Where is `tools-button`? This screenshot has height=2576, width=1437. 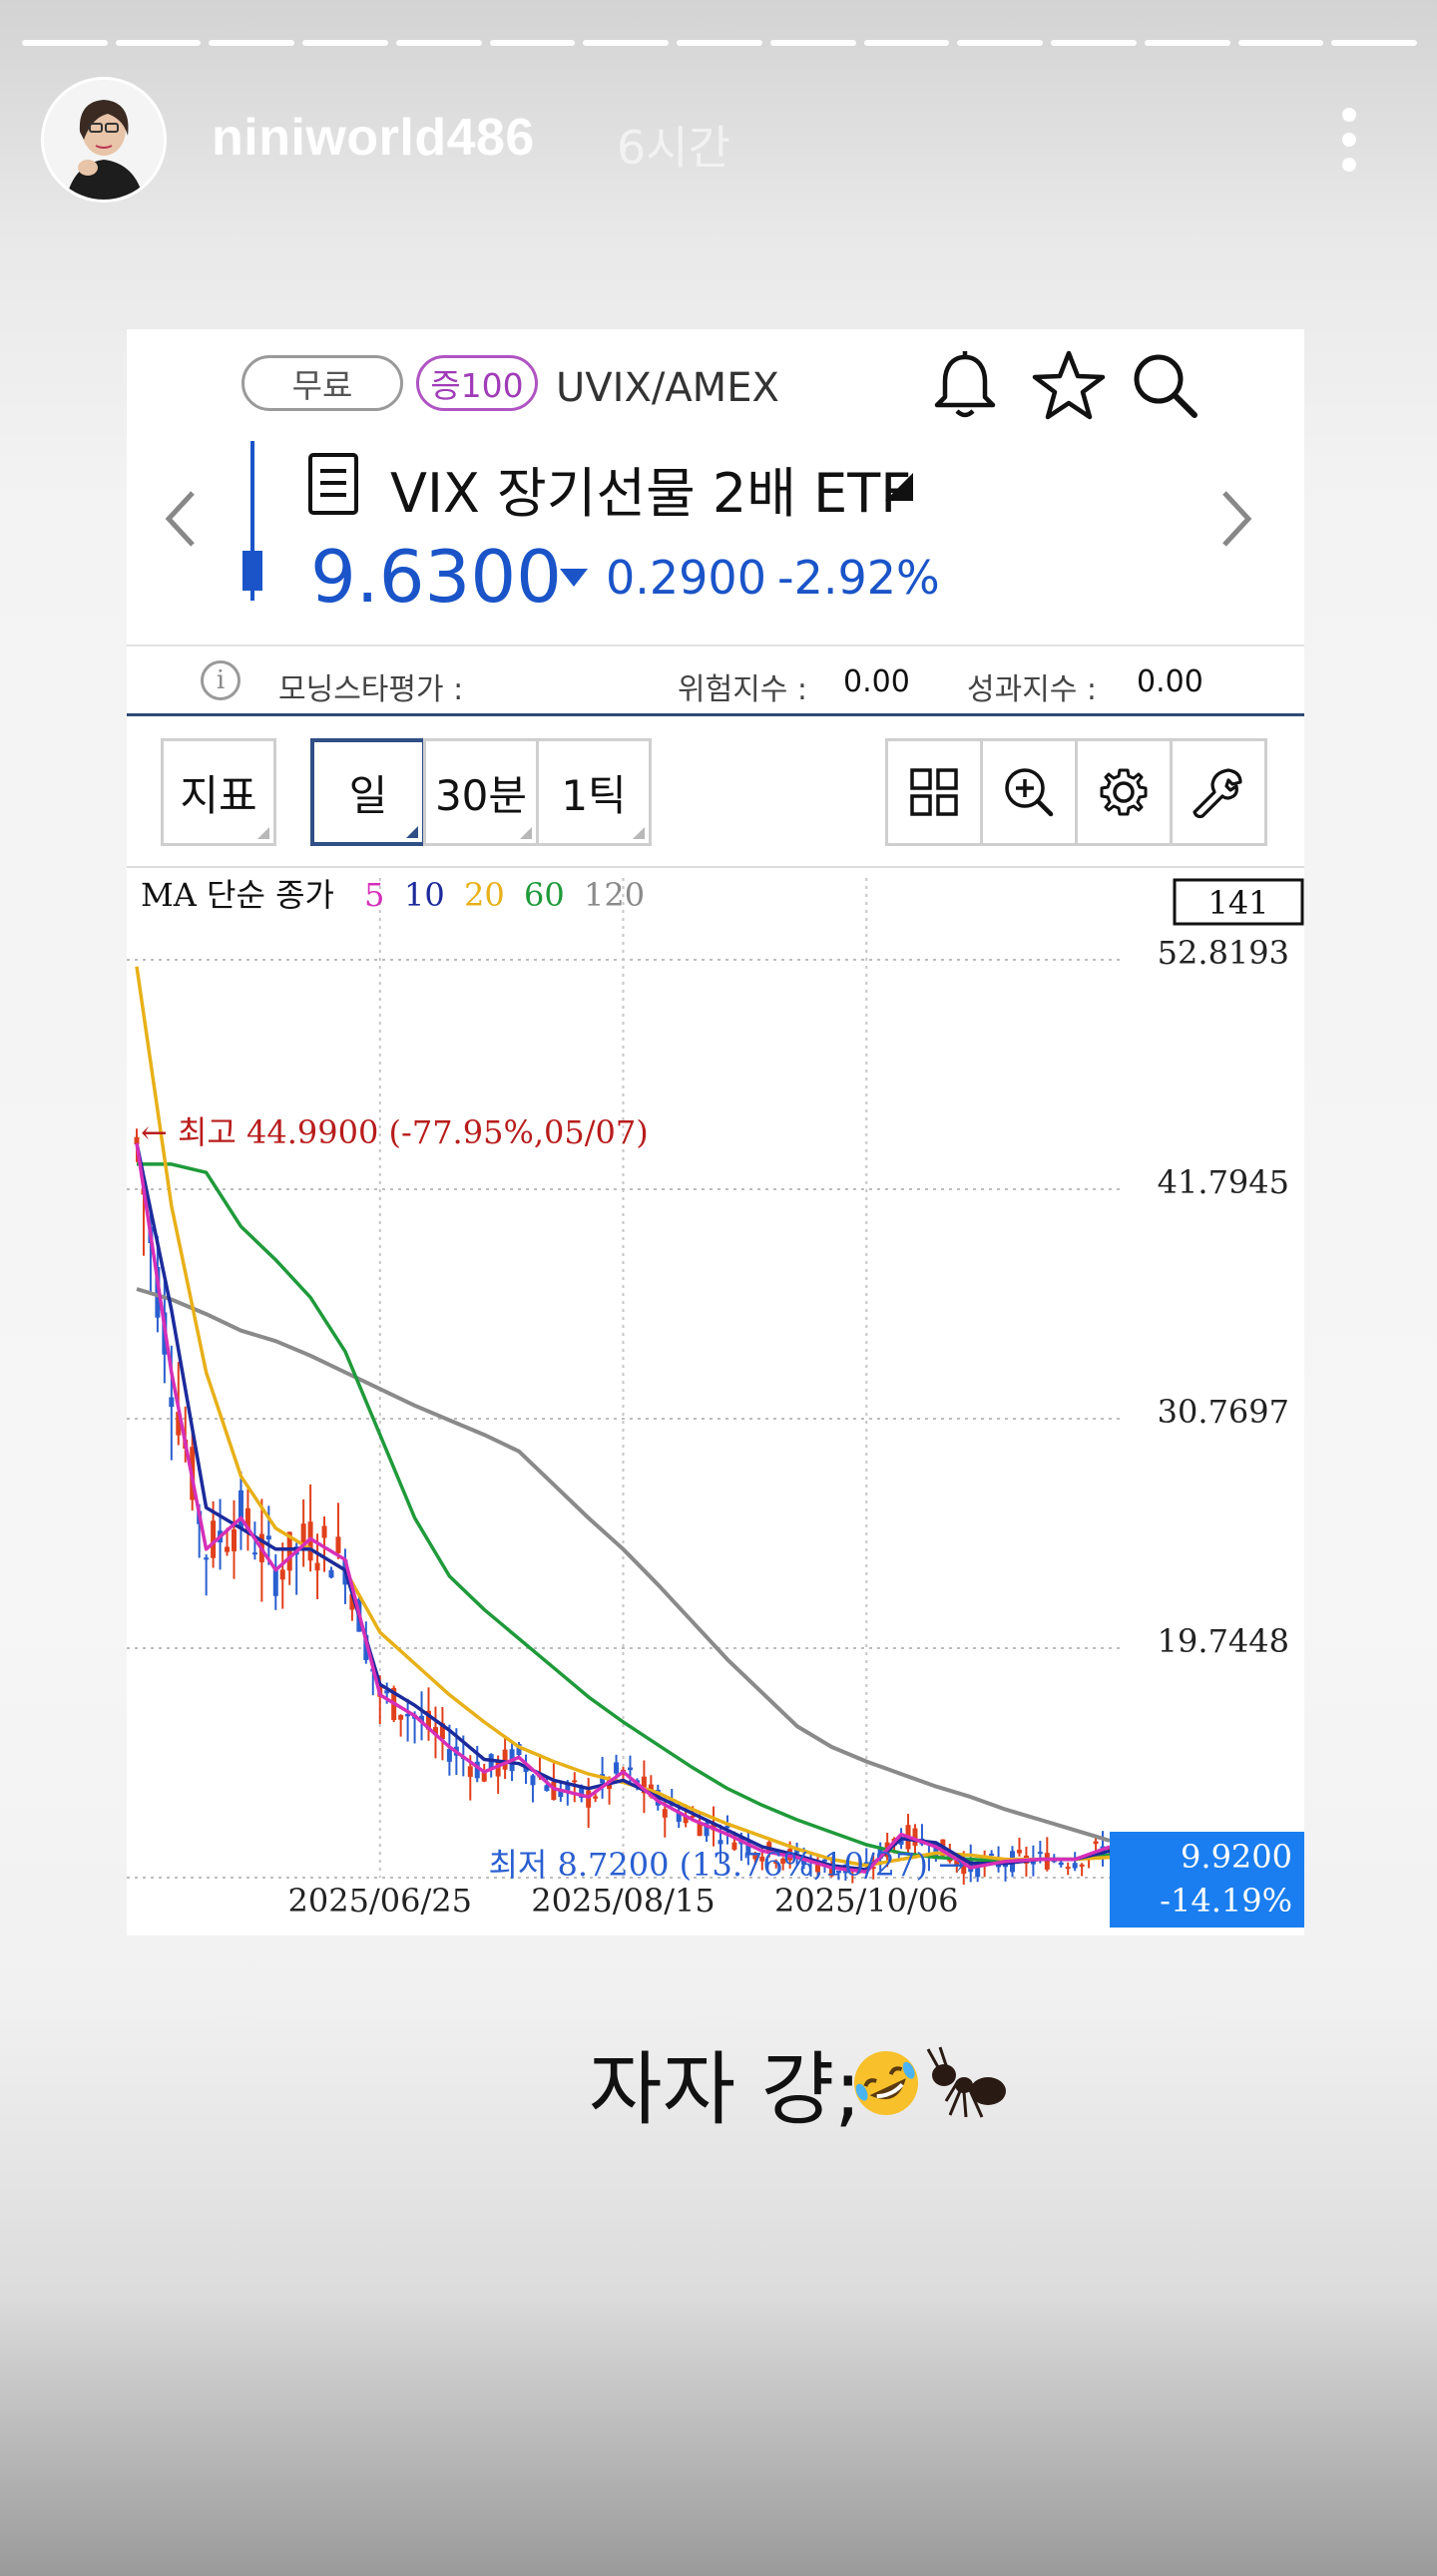 tools-button is located at coordinates (1218, 792).